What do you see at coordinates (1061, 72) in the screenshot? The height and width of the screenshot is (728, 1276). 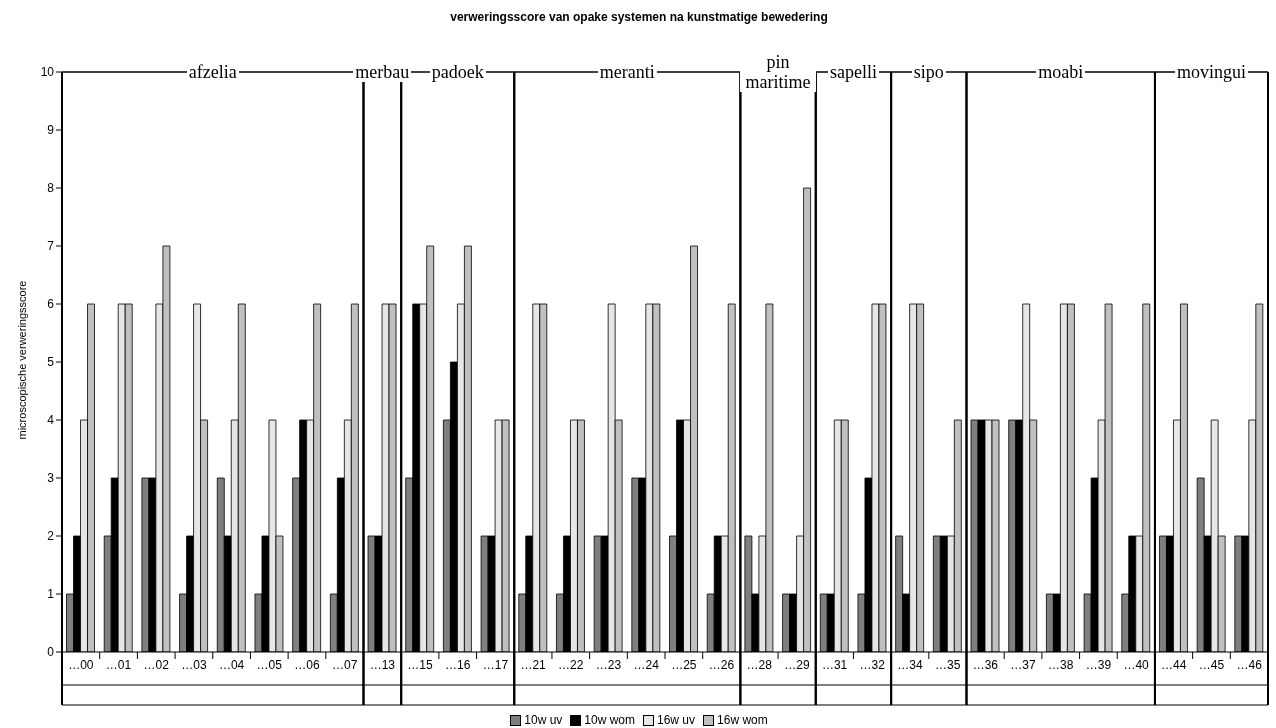 I see `annotation: moabi` at bounding box center [1061, 72].